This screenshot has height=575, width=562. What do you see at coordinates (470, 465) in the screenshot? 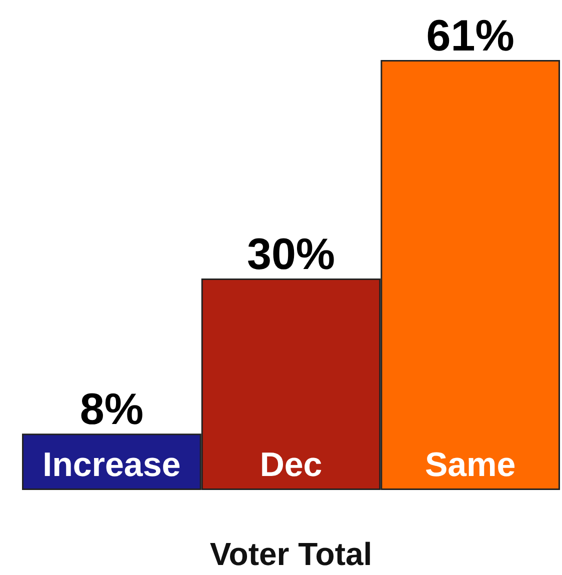
I see `x-tick-label: Same` at bounding box center [470, 465].